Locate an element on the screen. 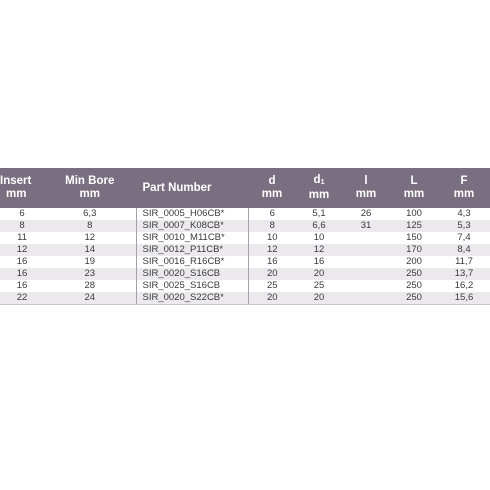 This screenshot has width=490, height=490. cell-f: 8,4 is located at coordinates (464, 249).